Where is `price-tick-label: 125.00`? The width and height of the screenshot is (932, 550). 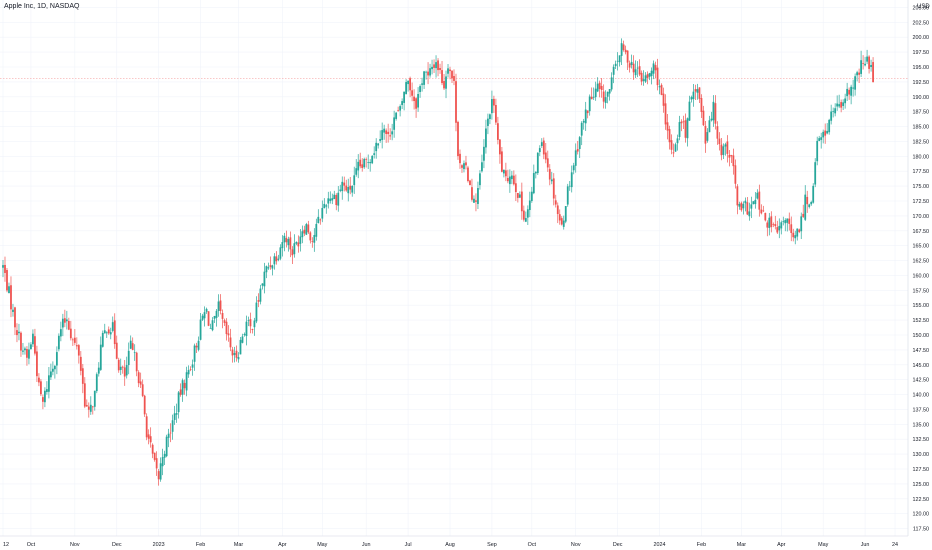
price-tick-label: 125.00 is located at coordinates (921, 485).